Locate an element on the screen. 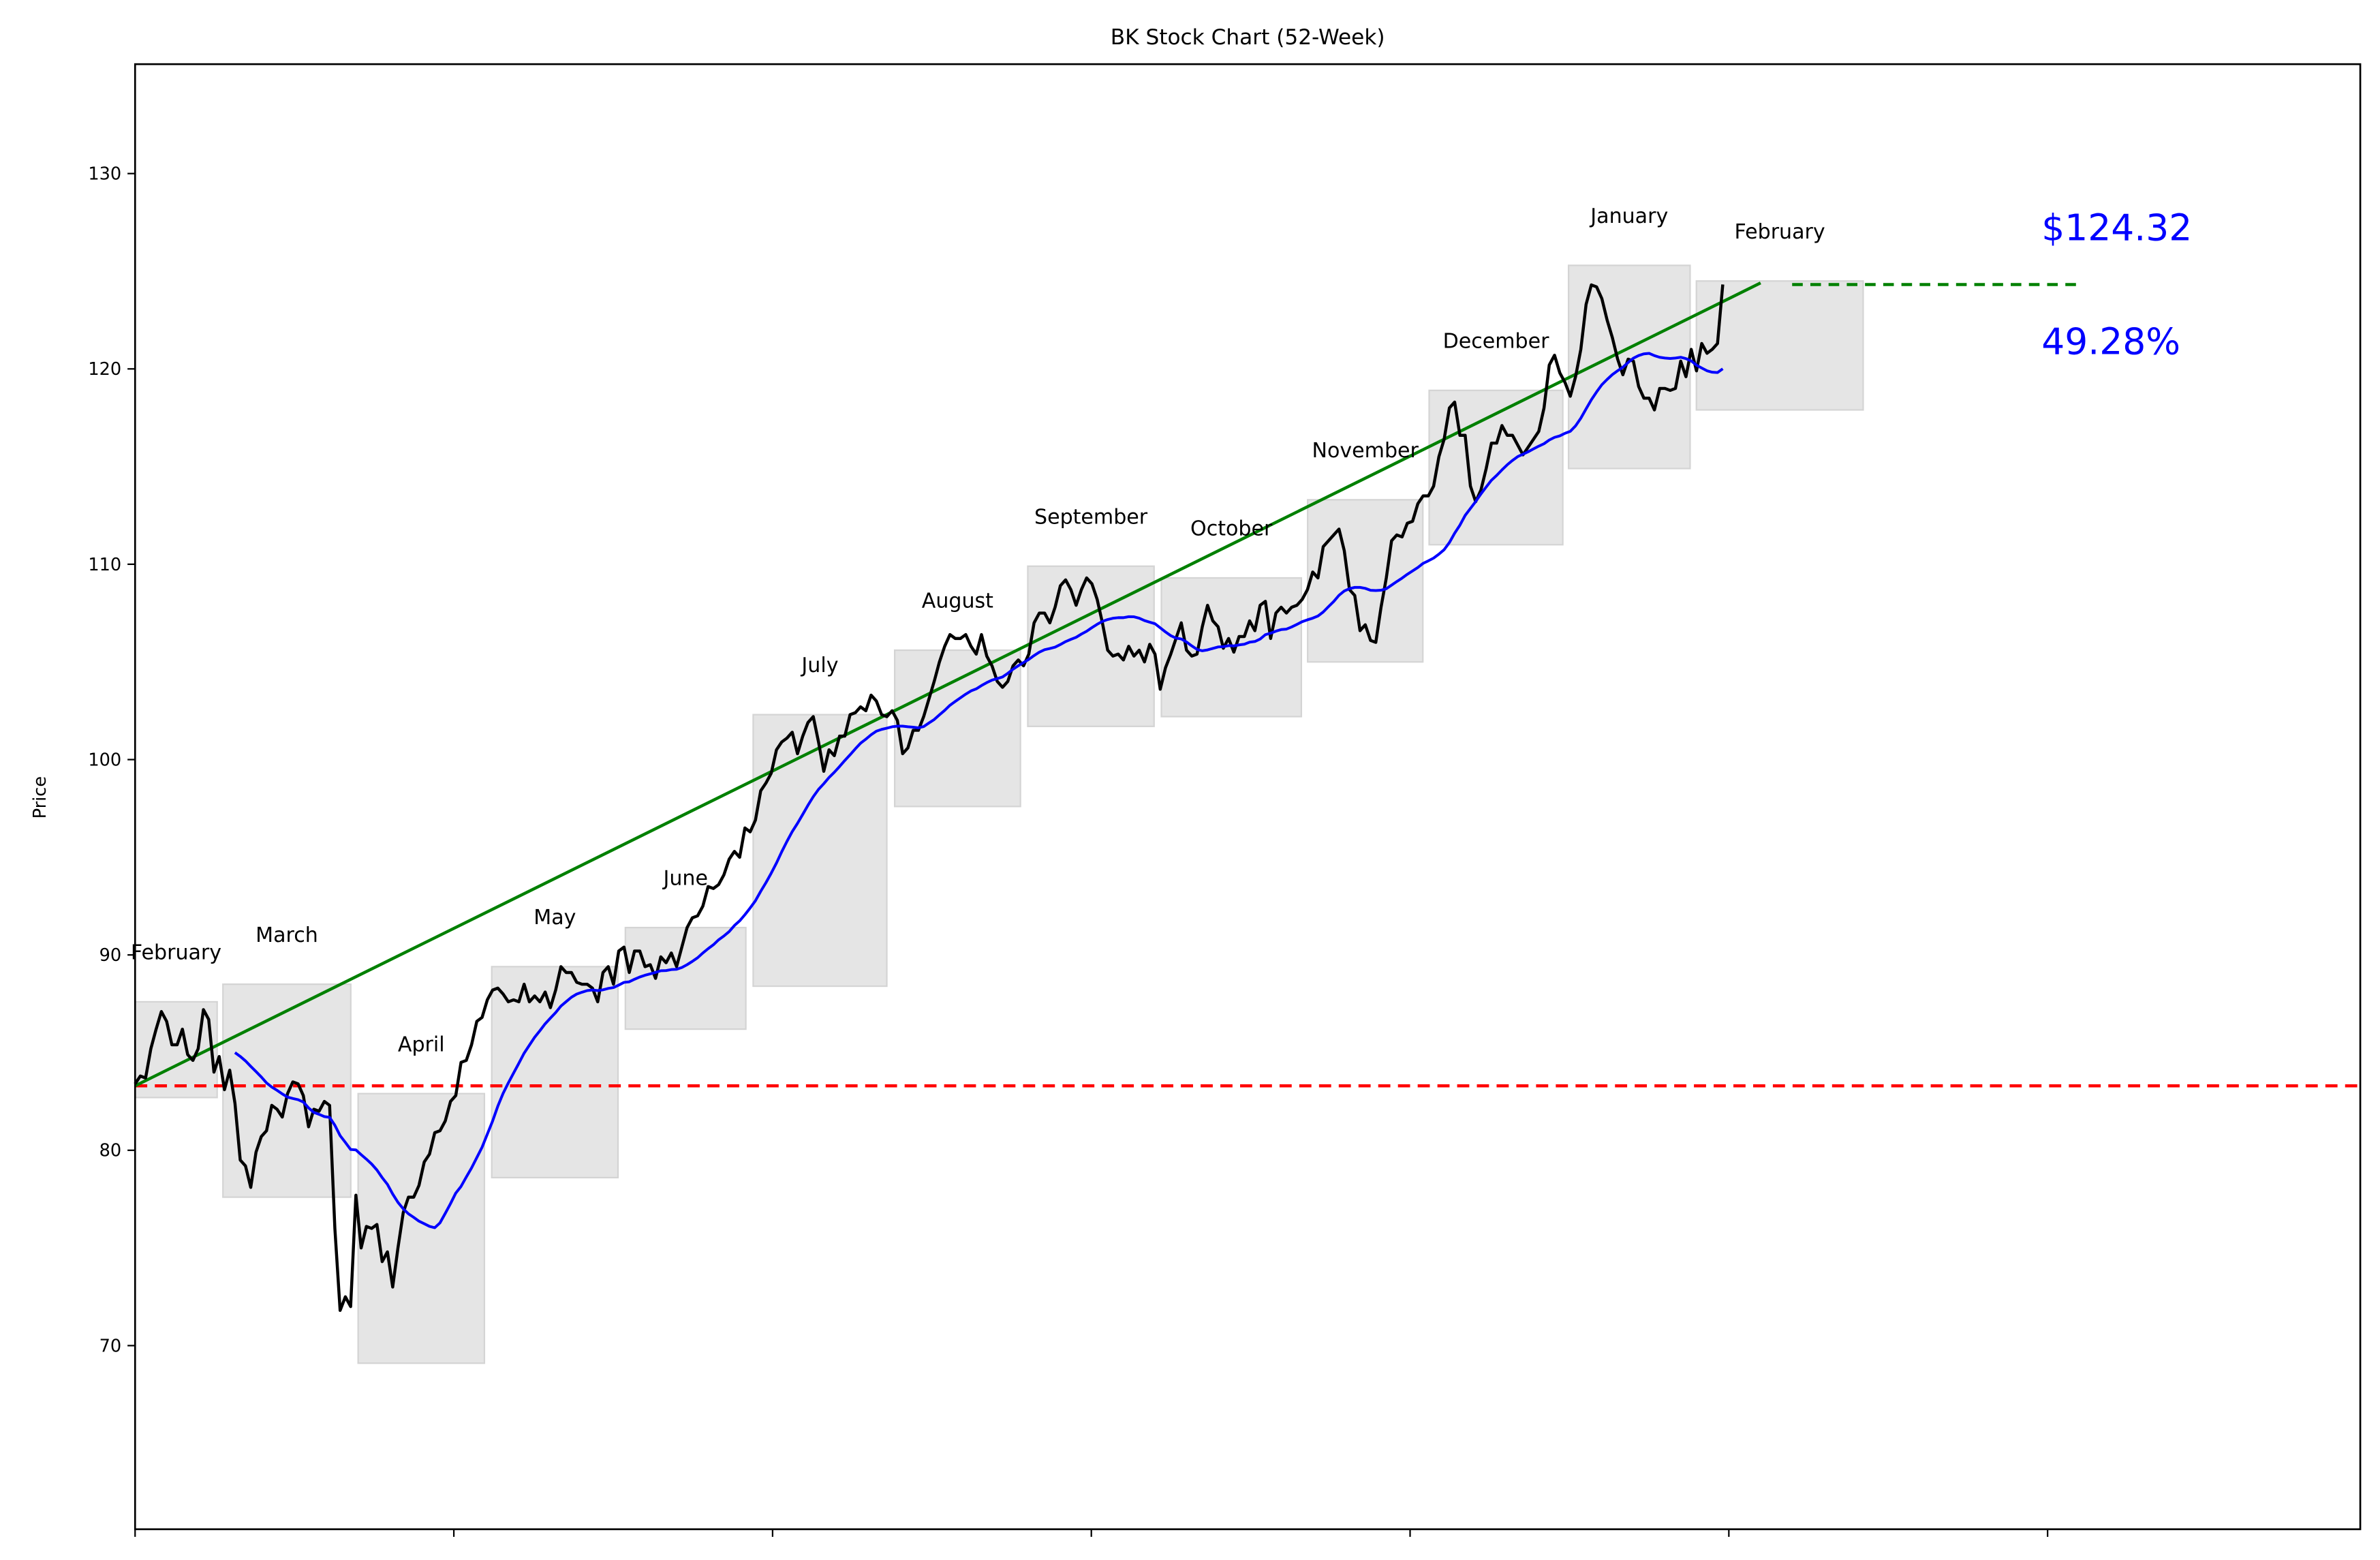  month-label: November is located at coordinates (1365, 451).